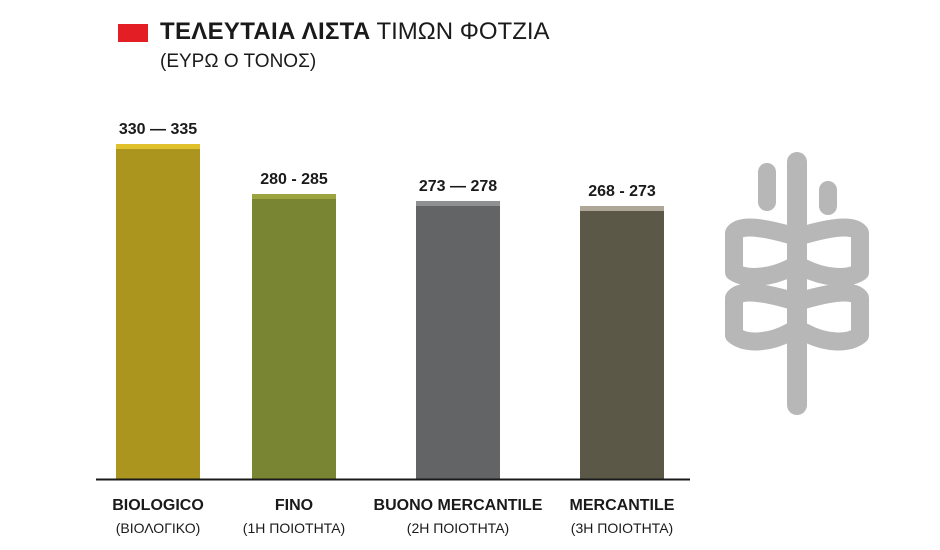 The image size is (940, 550). I want to click on category-sublabel-3: (2Η ΠΟΙΟΤΗΤΑ), so click(458, 528).